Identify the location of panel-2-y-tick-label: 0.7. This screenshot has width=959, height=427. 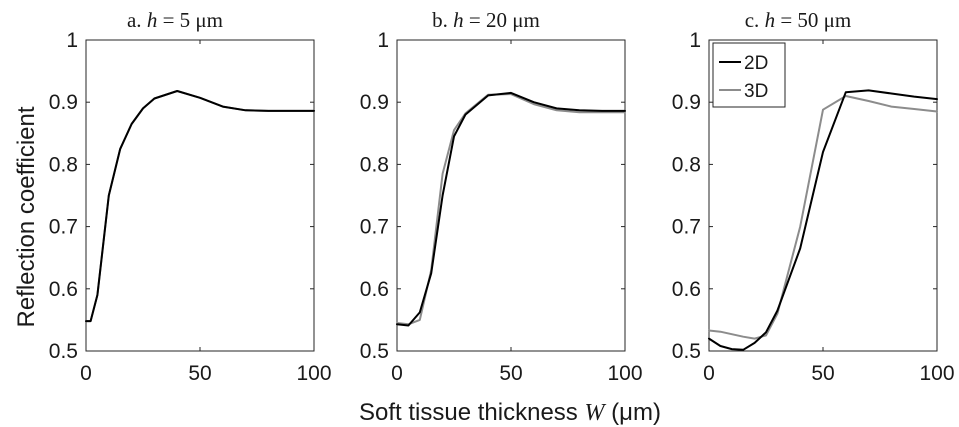
(374, 227).